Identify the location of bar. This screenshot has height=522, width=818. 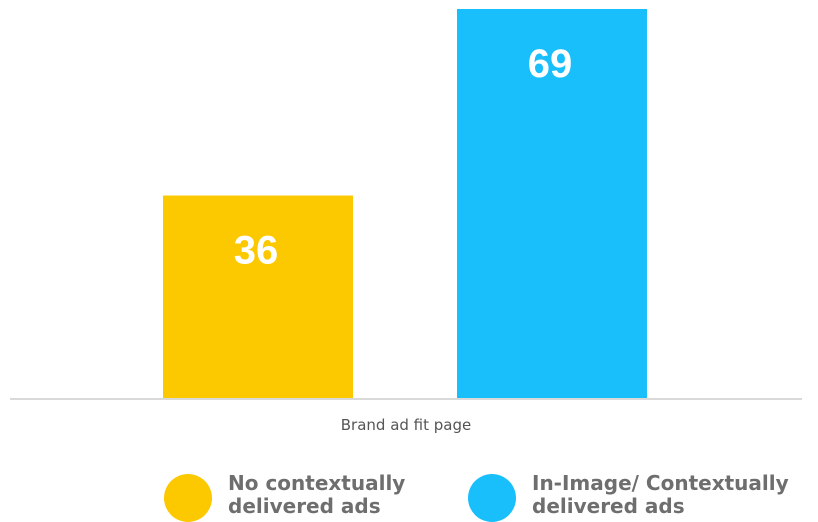
(258, 297).